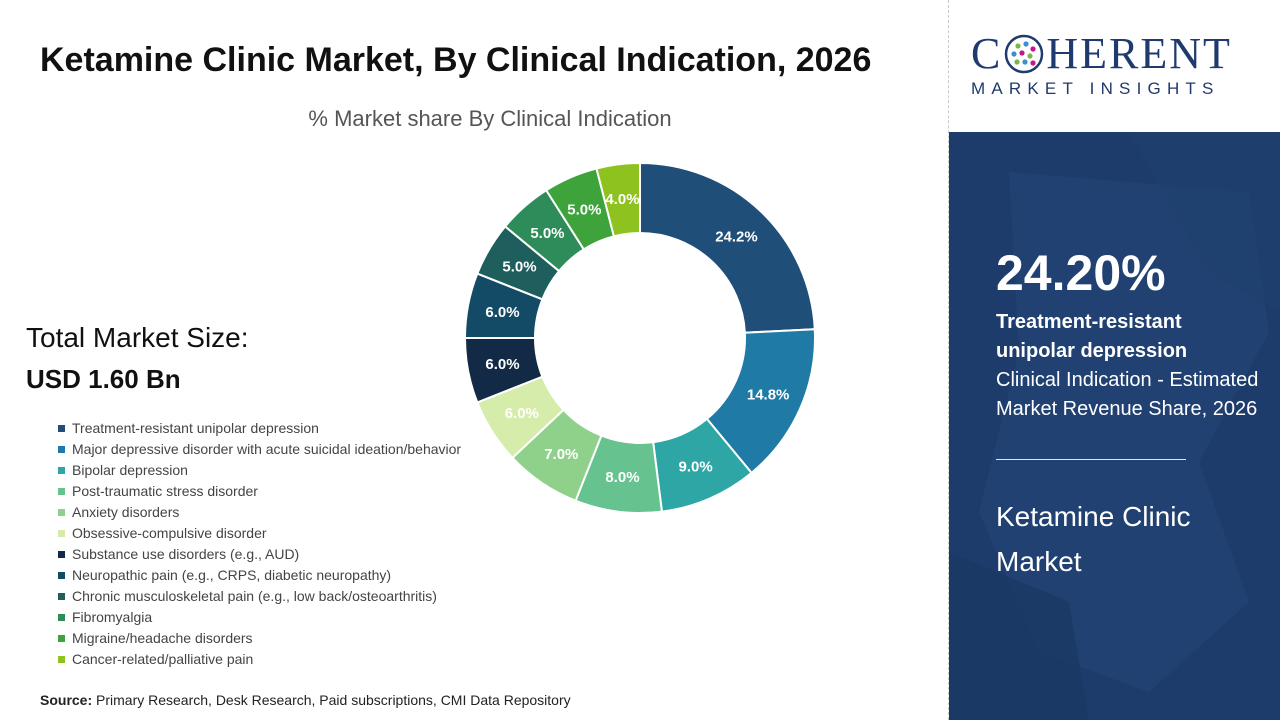  I want to click on slice-label-6: 6.0%, so click(522, 413).